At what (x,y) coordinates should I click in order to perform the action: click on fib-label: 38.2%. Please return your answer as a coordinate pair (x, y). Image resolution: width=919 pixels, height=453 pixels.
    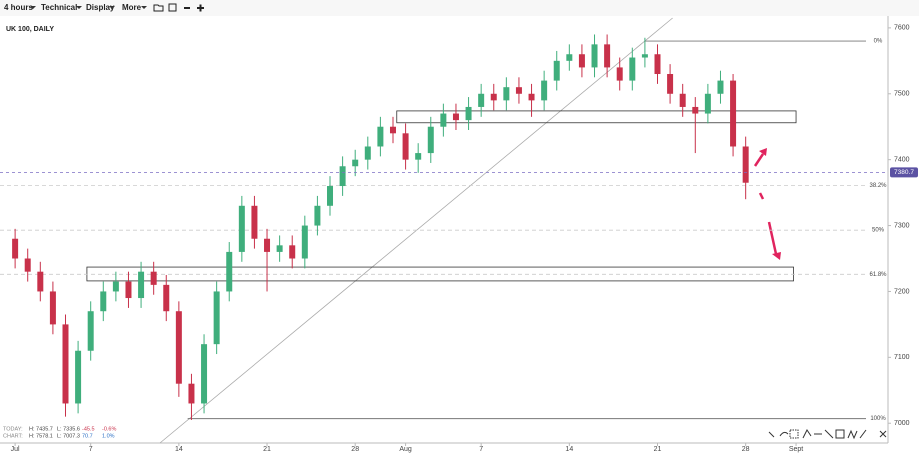
    Looking at the image, I should click on (878, 186).